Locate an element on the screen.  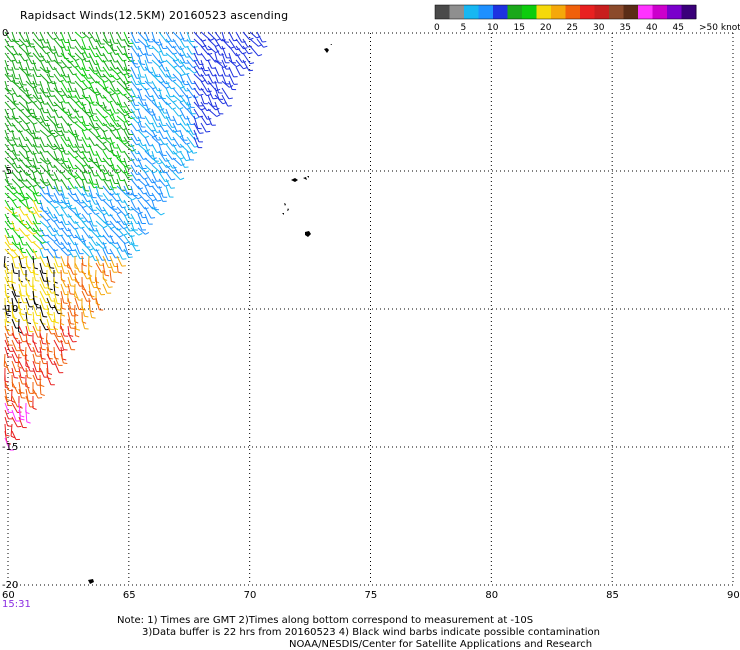
colorbar-label: 45 is located at coordinates (678, 28).